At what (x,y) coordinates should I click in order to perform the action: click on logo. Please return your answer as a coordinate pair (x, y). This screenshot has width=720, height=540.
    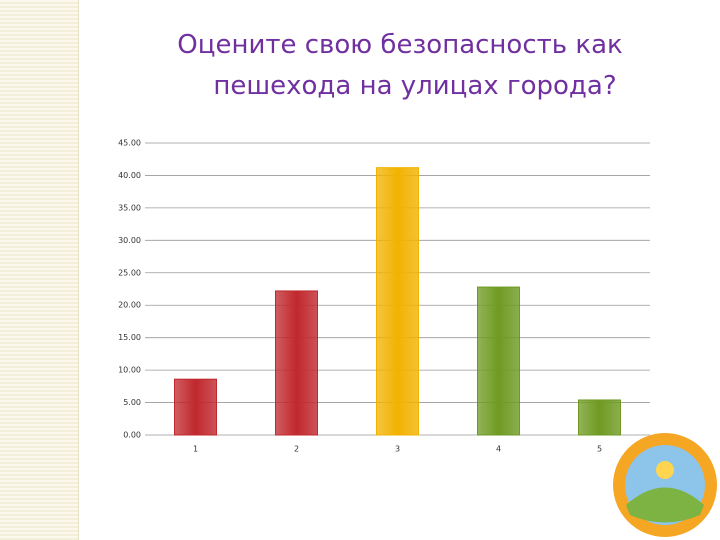
    Looking at the image, I should click on (665, 485).